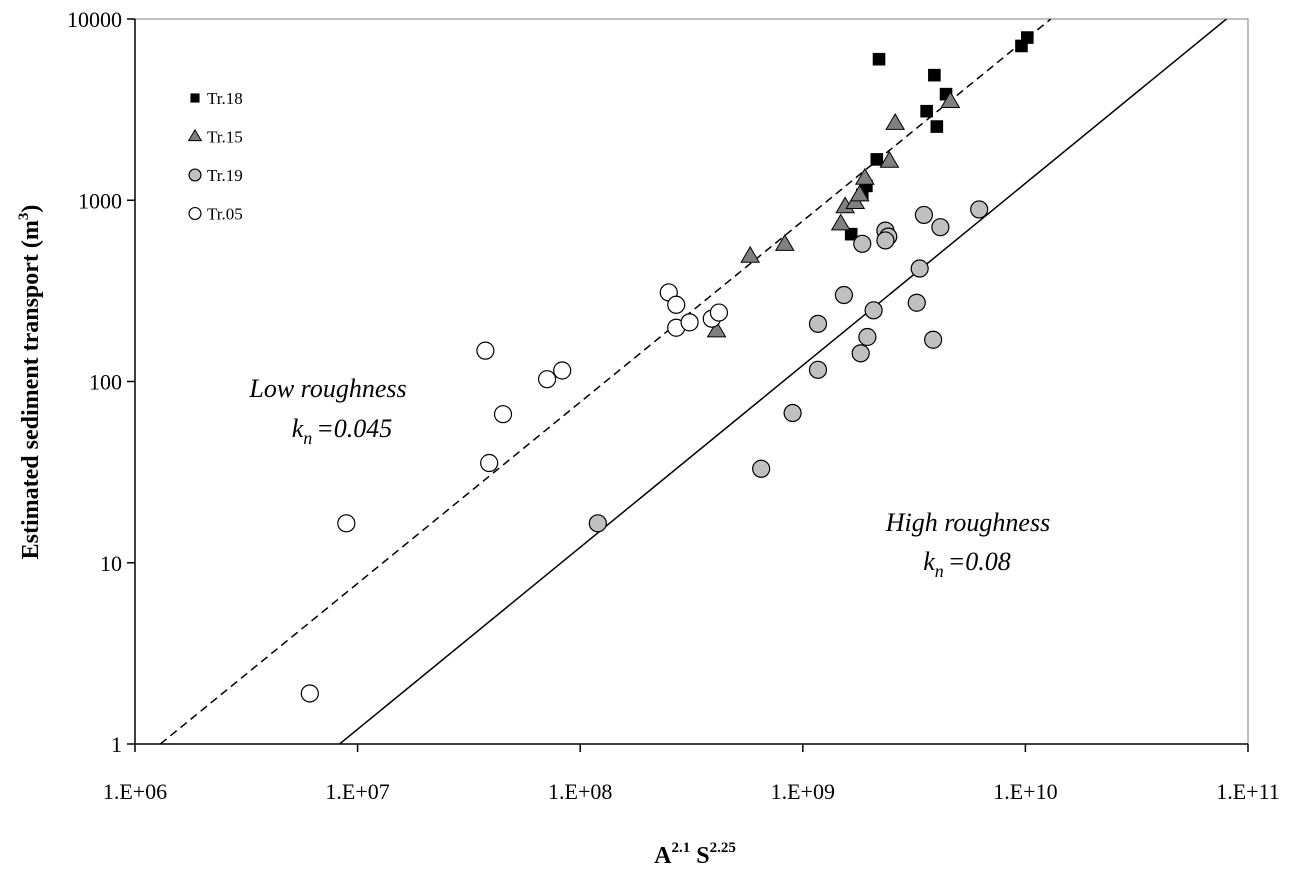  Describe the element at coordinates (111, 563) in the screenshot. I see `y-tick-label: 10` at that location.